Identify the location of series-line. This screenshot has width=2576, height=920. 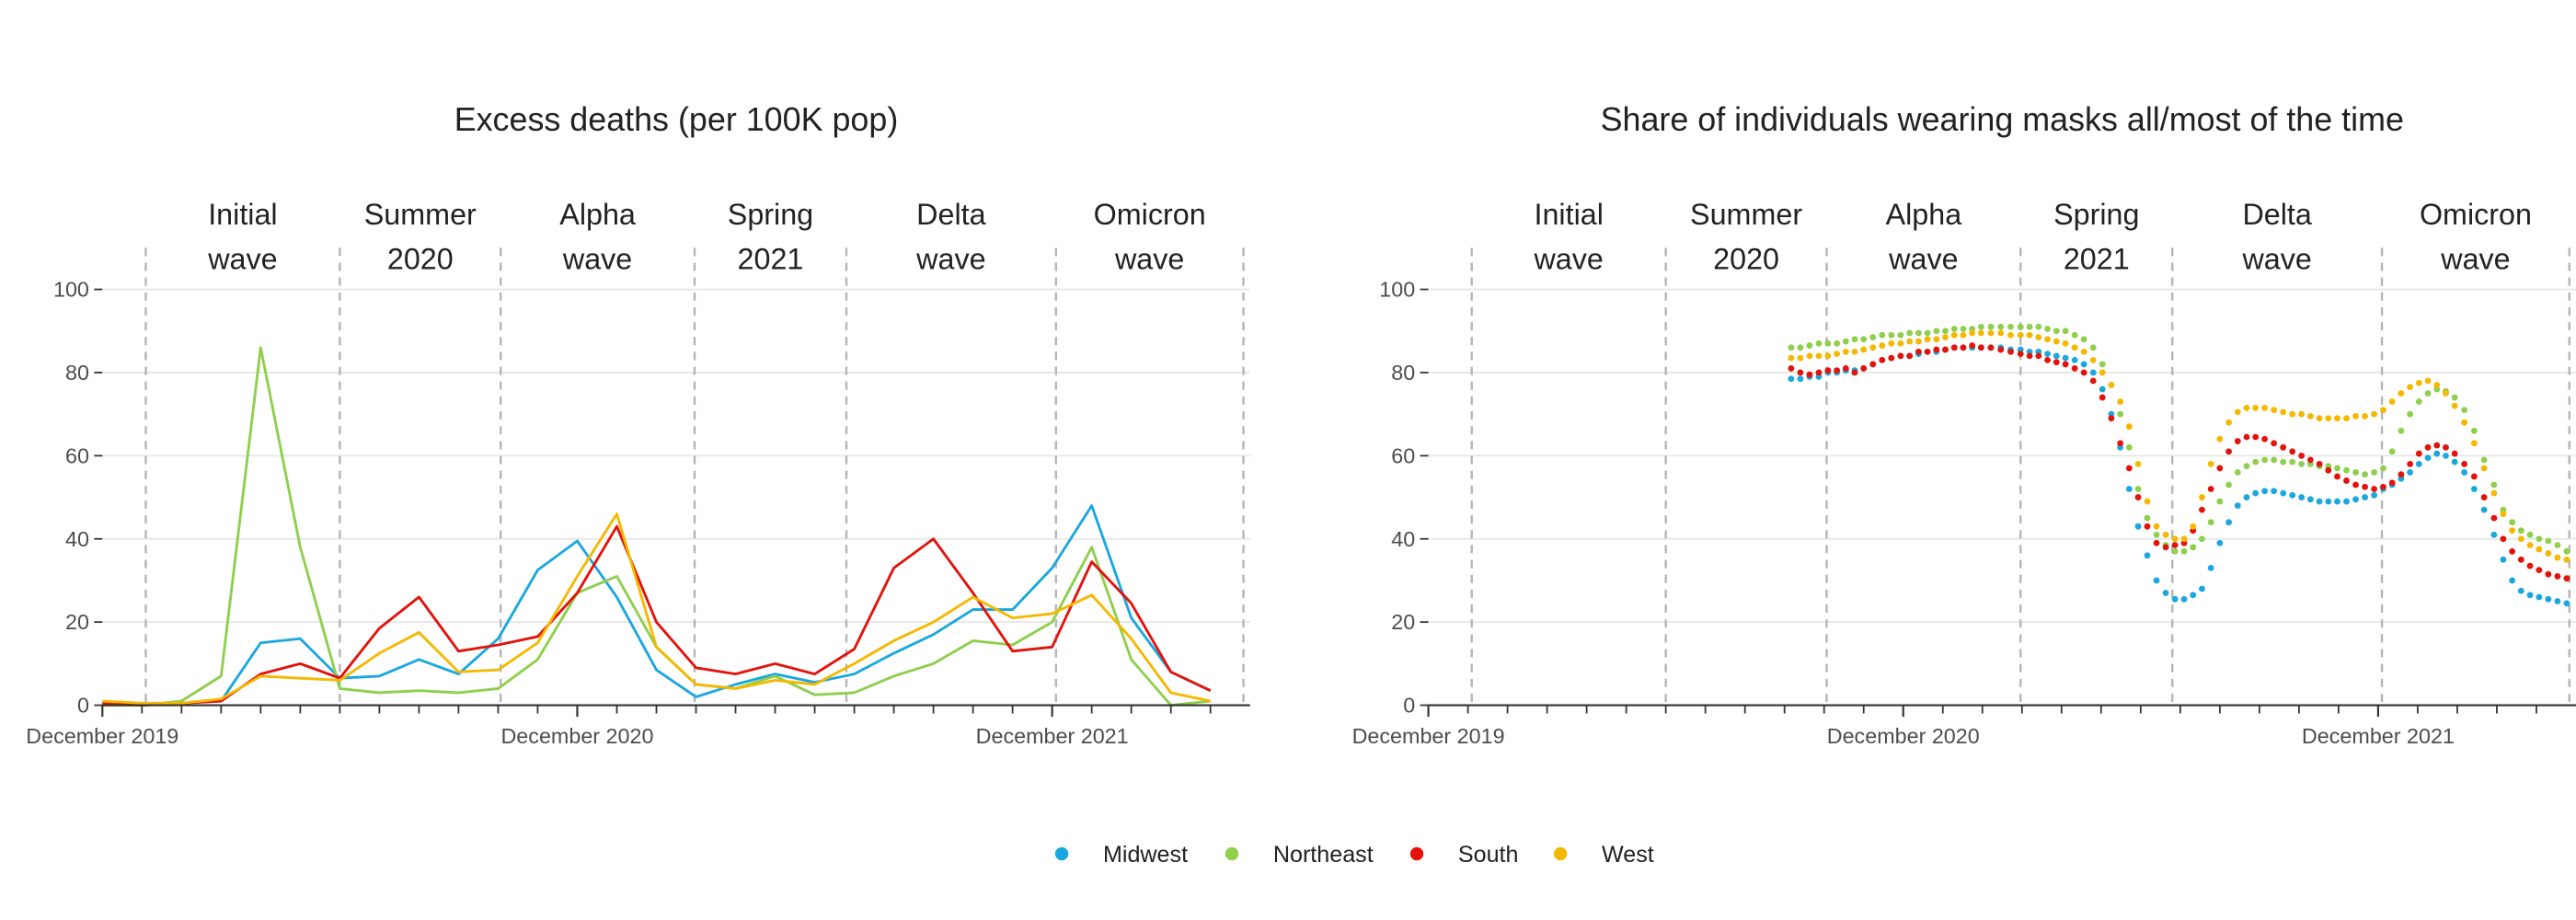
(656, 608).